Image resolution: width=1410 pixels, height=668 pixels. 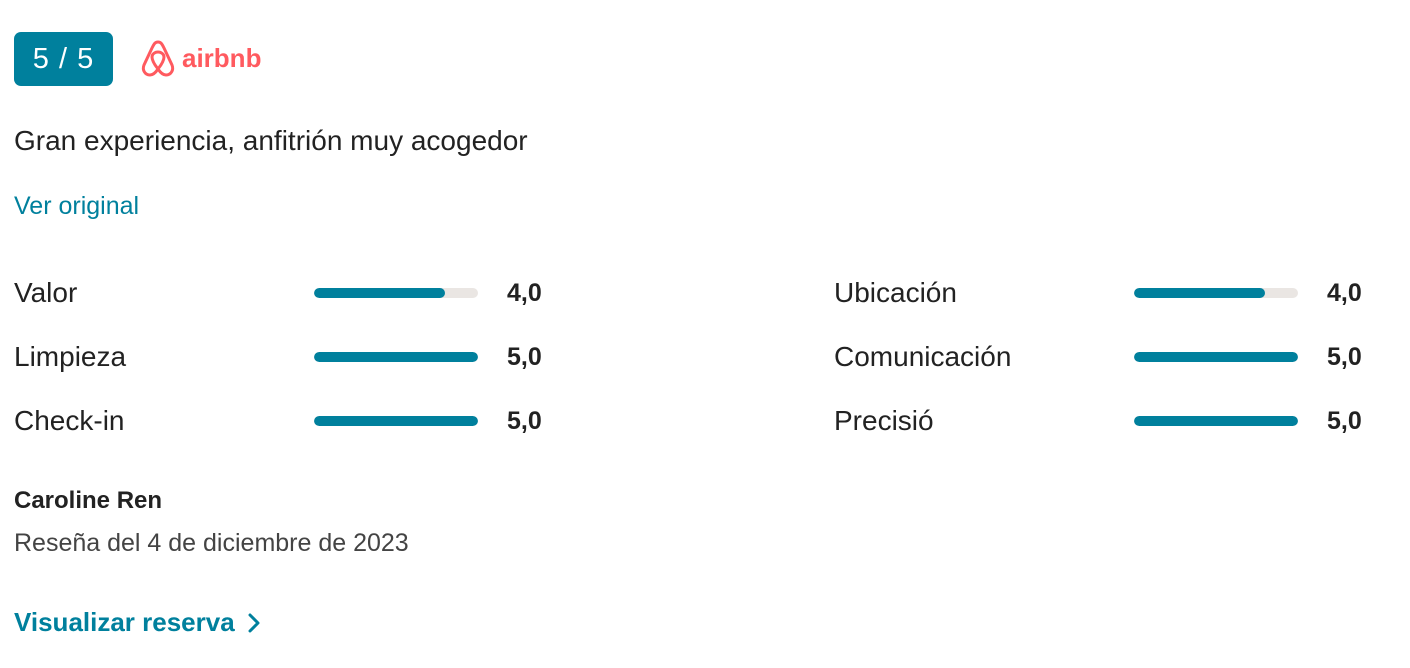 I want to click on rating-badge: 5 / 5, so click(x=63, y=59).